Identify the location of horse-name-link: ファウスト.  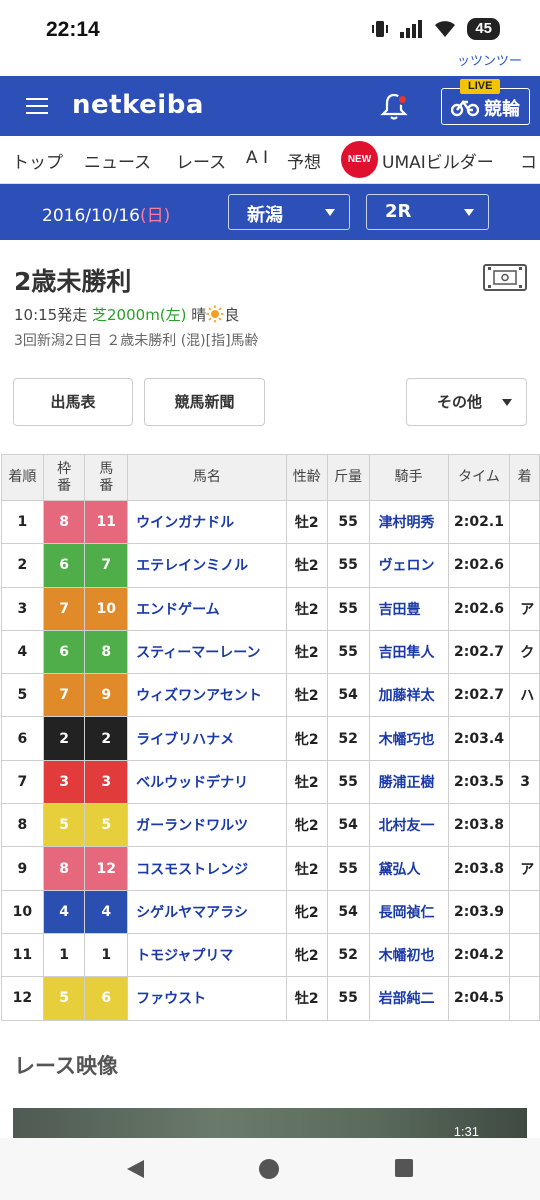
(207, 998).